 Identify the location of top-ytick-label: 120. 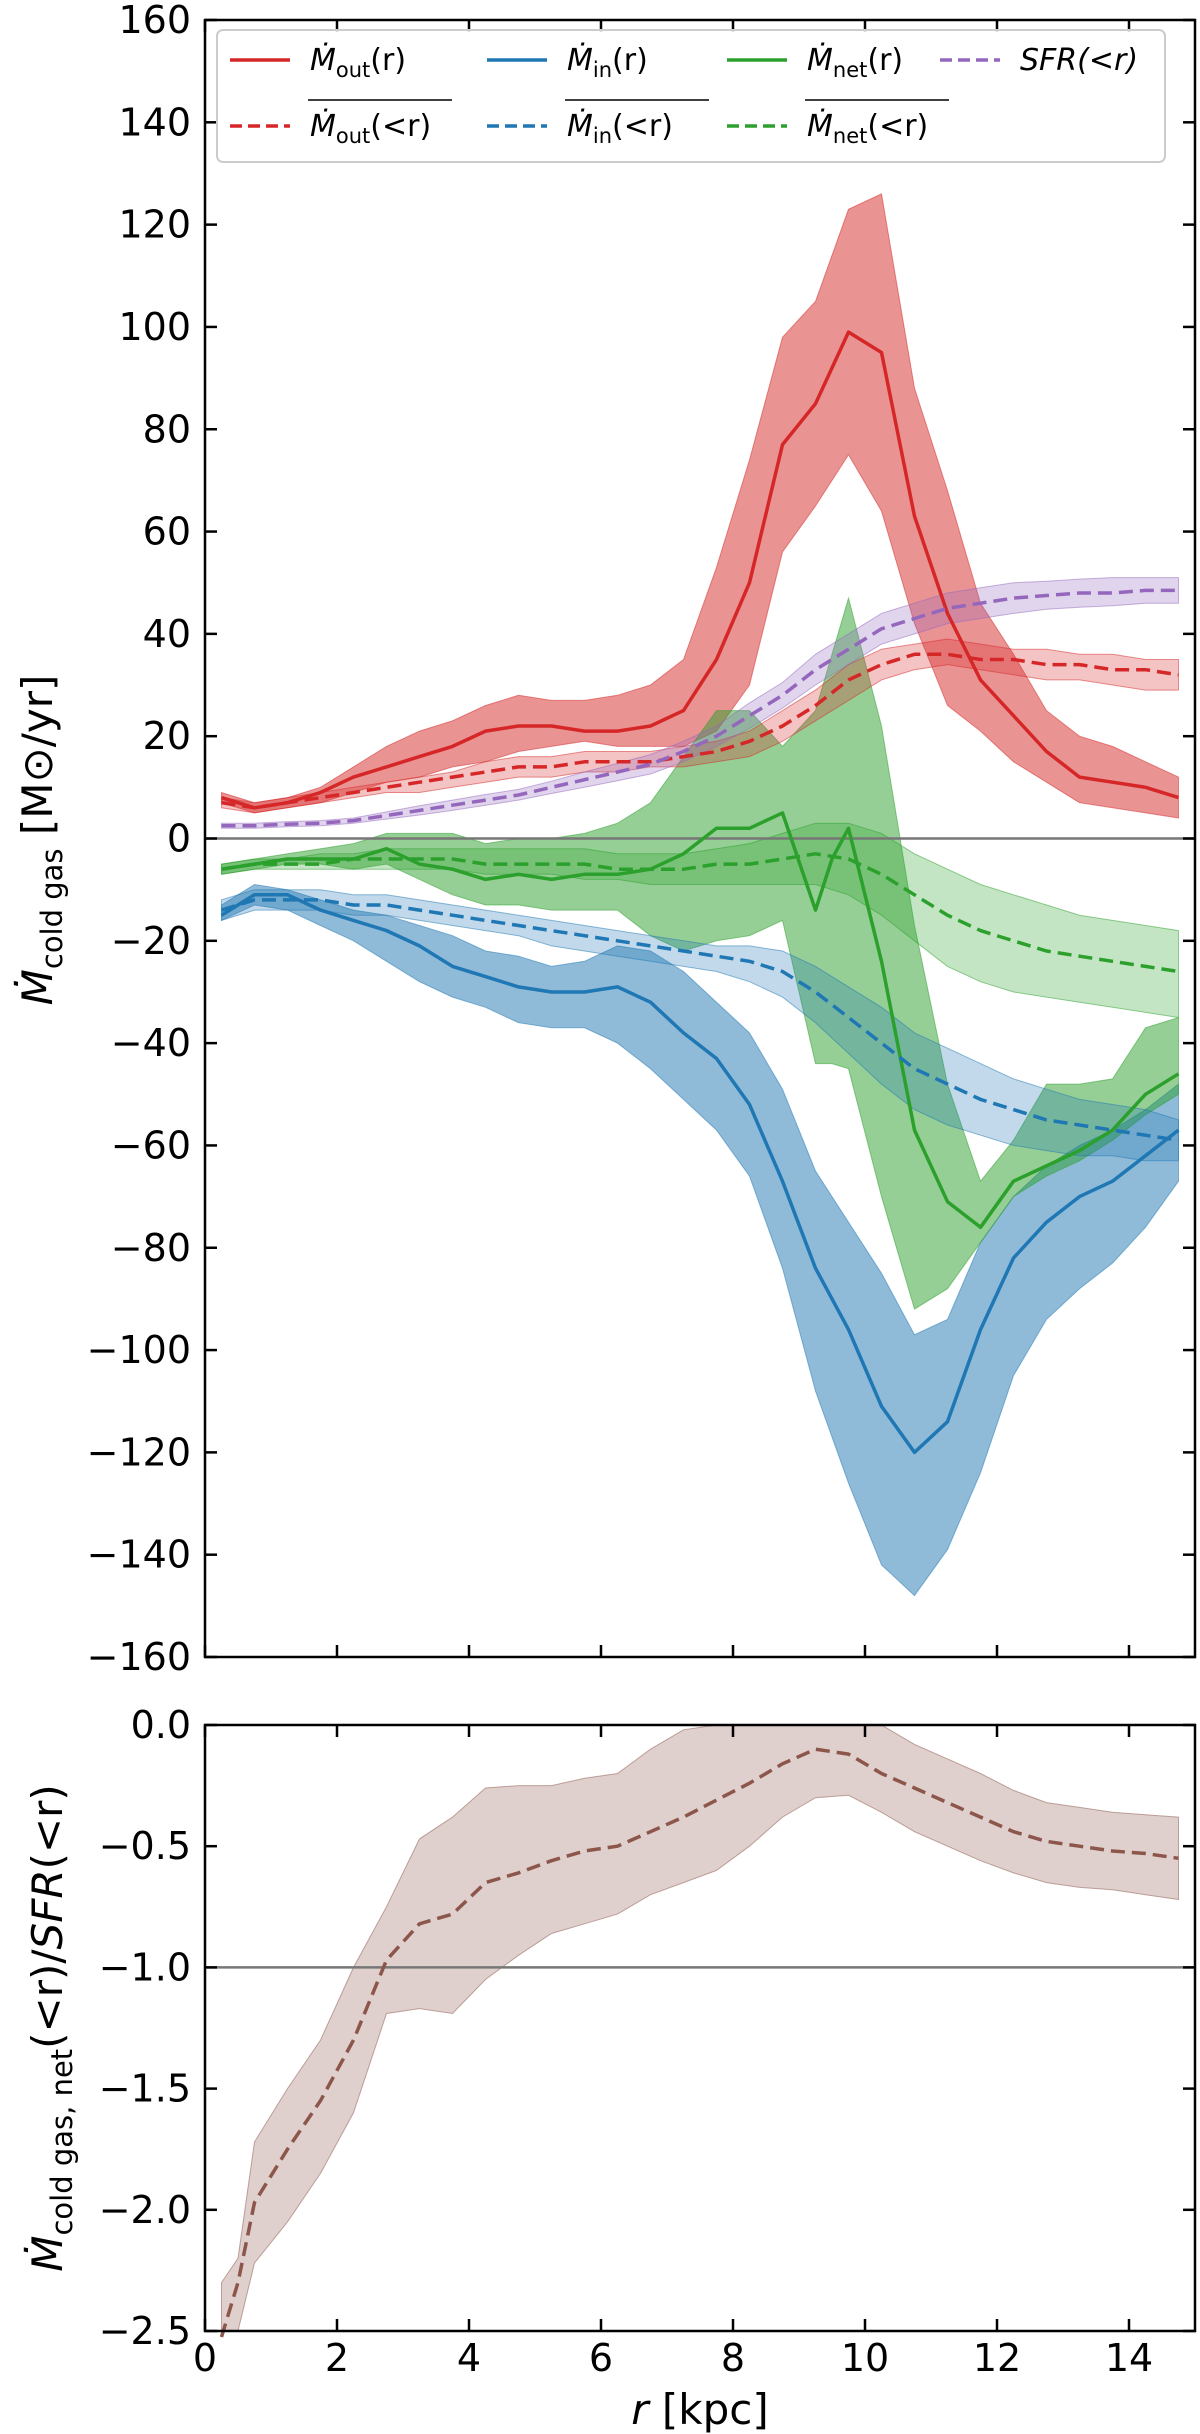
(154, 225).